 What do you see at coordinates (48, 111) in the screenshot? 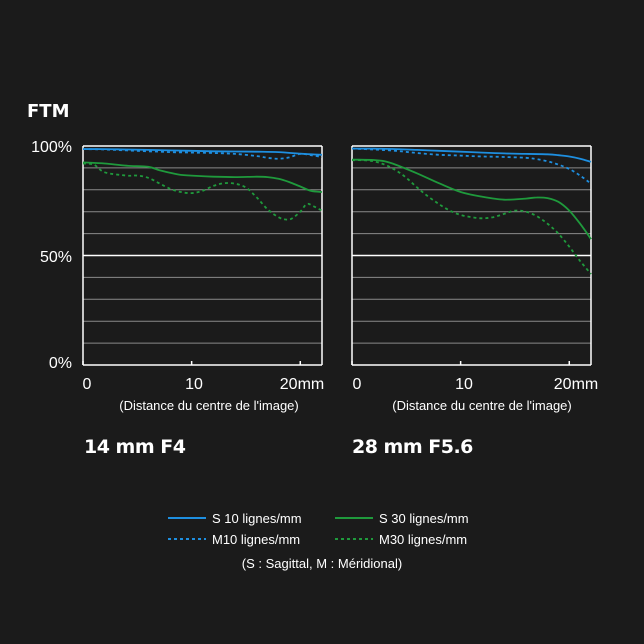
I see `y-unit-label: FTM` at bounding box center [48, 111].